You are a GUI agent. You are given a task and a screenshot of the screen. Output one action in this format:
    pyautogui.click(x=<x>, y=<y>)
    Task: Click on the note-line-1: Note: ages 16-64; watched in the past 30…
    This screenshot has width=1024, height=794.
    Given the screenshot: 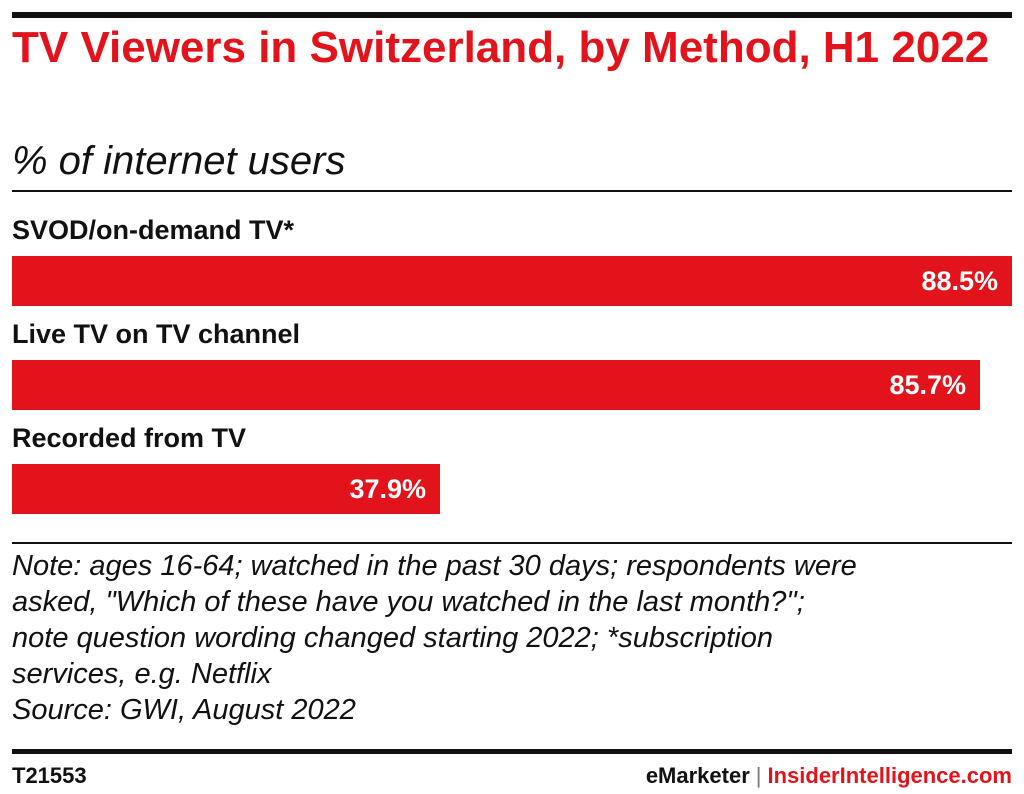 What is the action you would take?
    pyautogui.click(x=434, y=566)
    